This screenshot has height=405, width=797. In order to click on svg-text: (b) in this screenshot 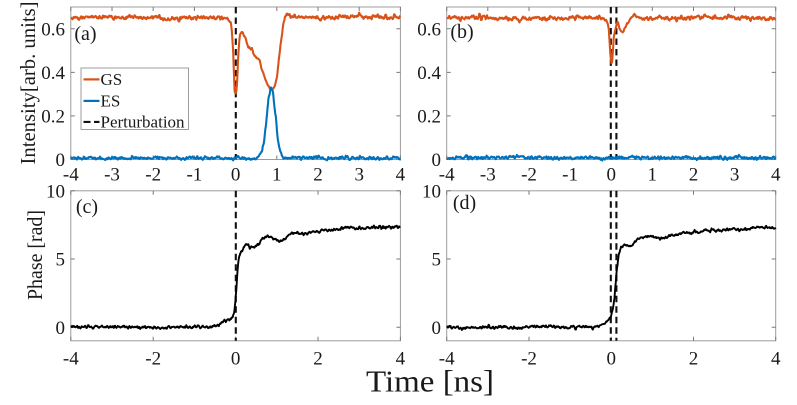, I will do `click(461, 32)`.